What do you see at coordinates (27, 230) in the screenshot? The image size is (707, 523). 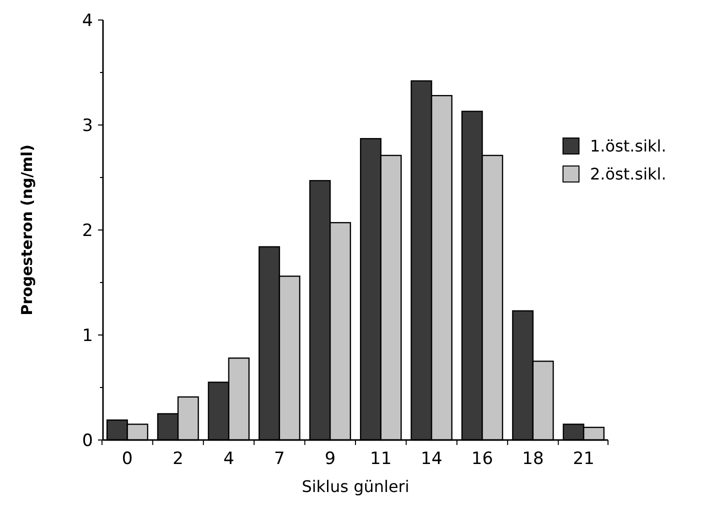 I see `y-axis-title: Progesteron (ng/ml)` at bounding box center [27, 230].